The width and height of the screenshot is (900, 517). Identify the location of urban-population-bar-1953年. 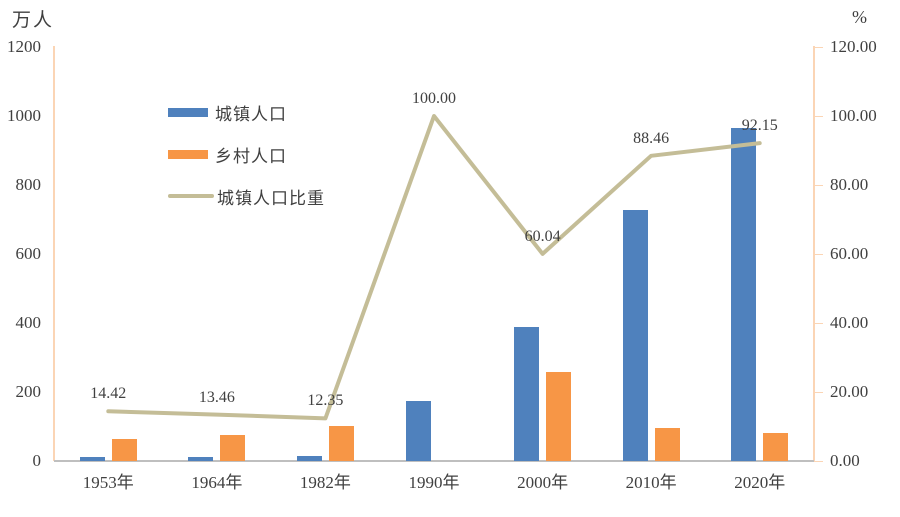
(92, 459).